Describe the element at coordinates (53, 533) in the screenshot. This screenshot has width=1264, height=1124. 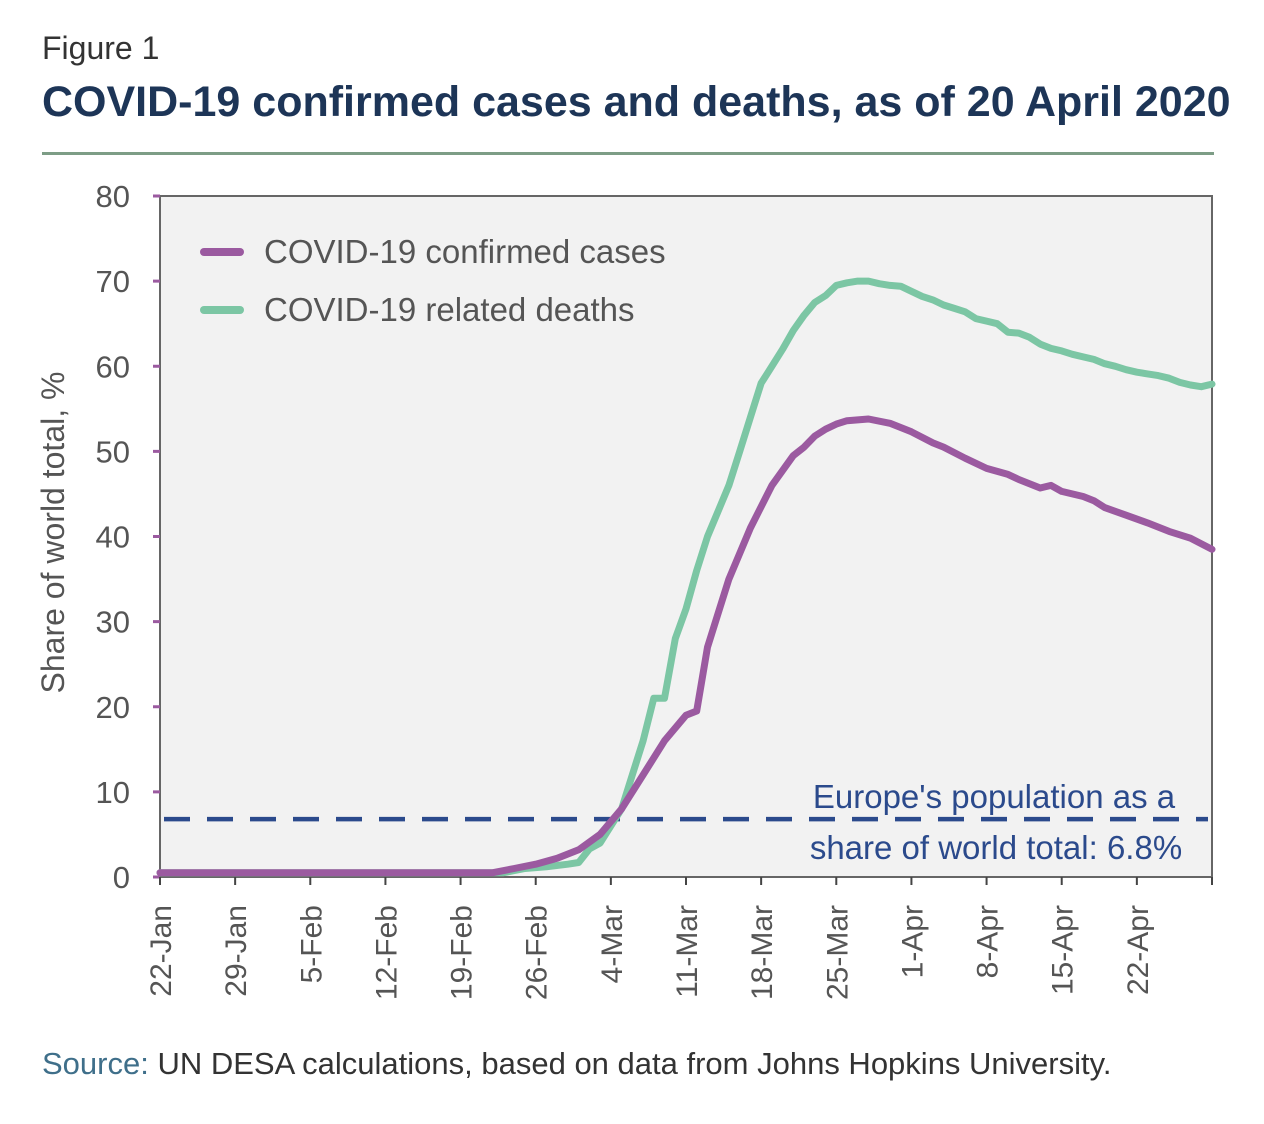
I see `y-axis-label: Share of world total, %` at that location.